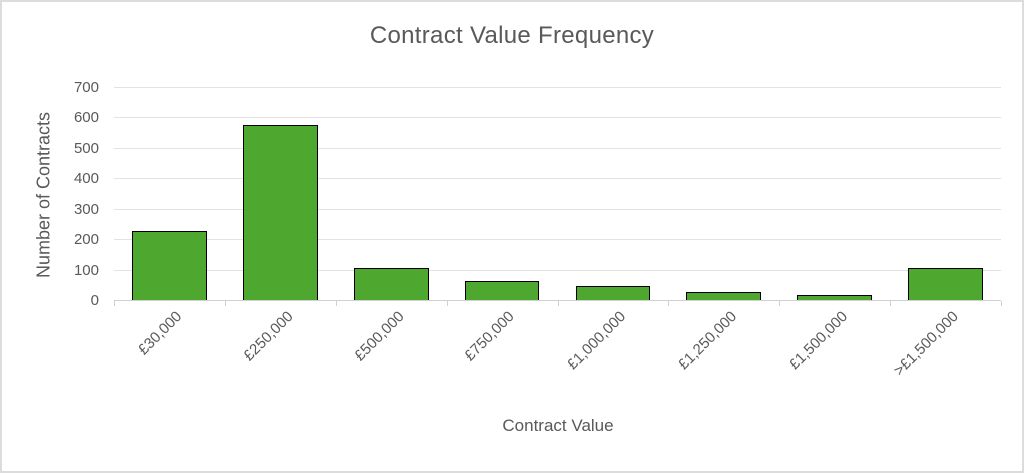 The image size is (1024, 473). I want to click on y-tick-label: 200, so click(86, 240).